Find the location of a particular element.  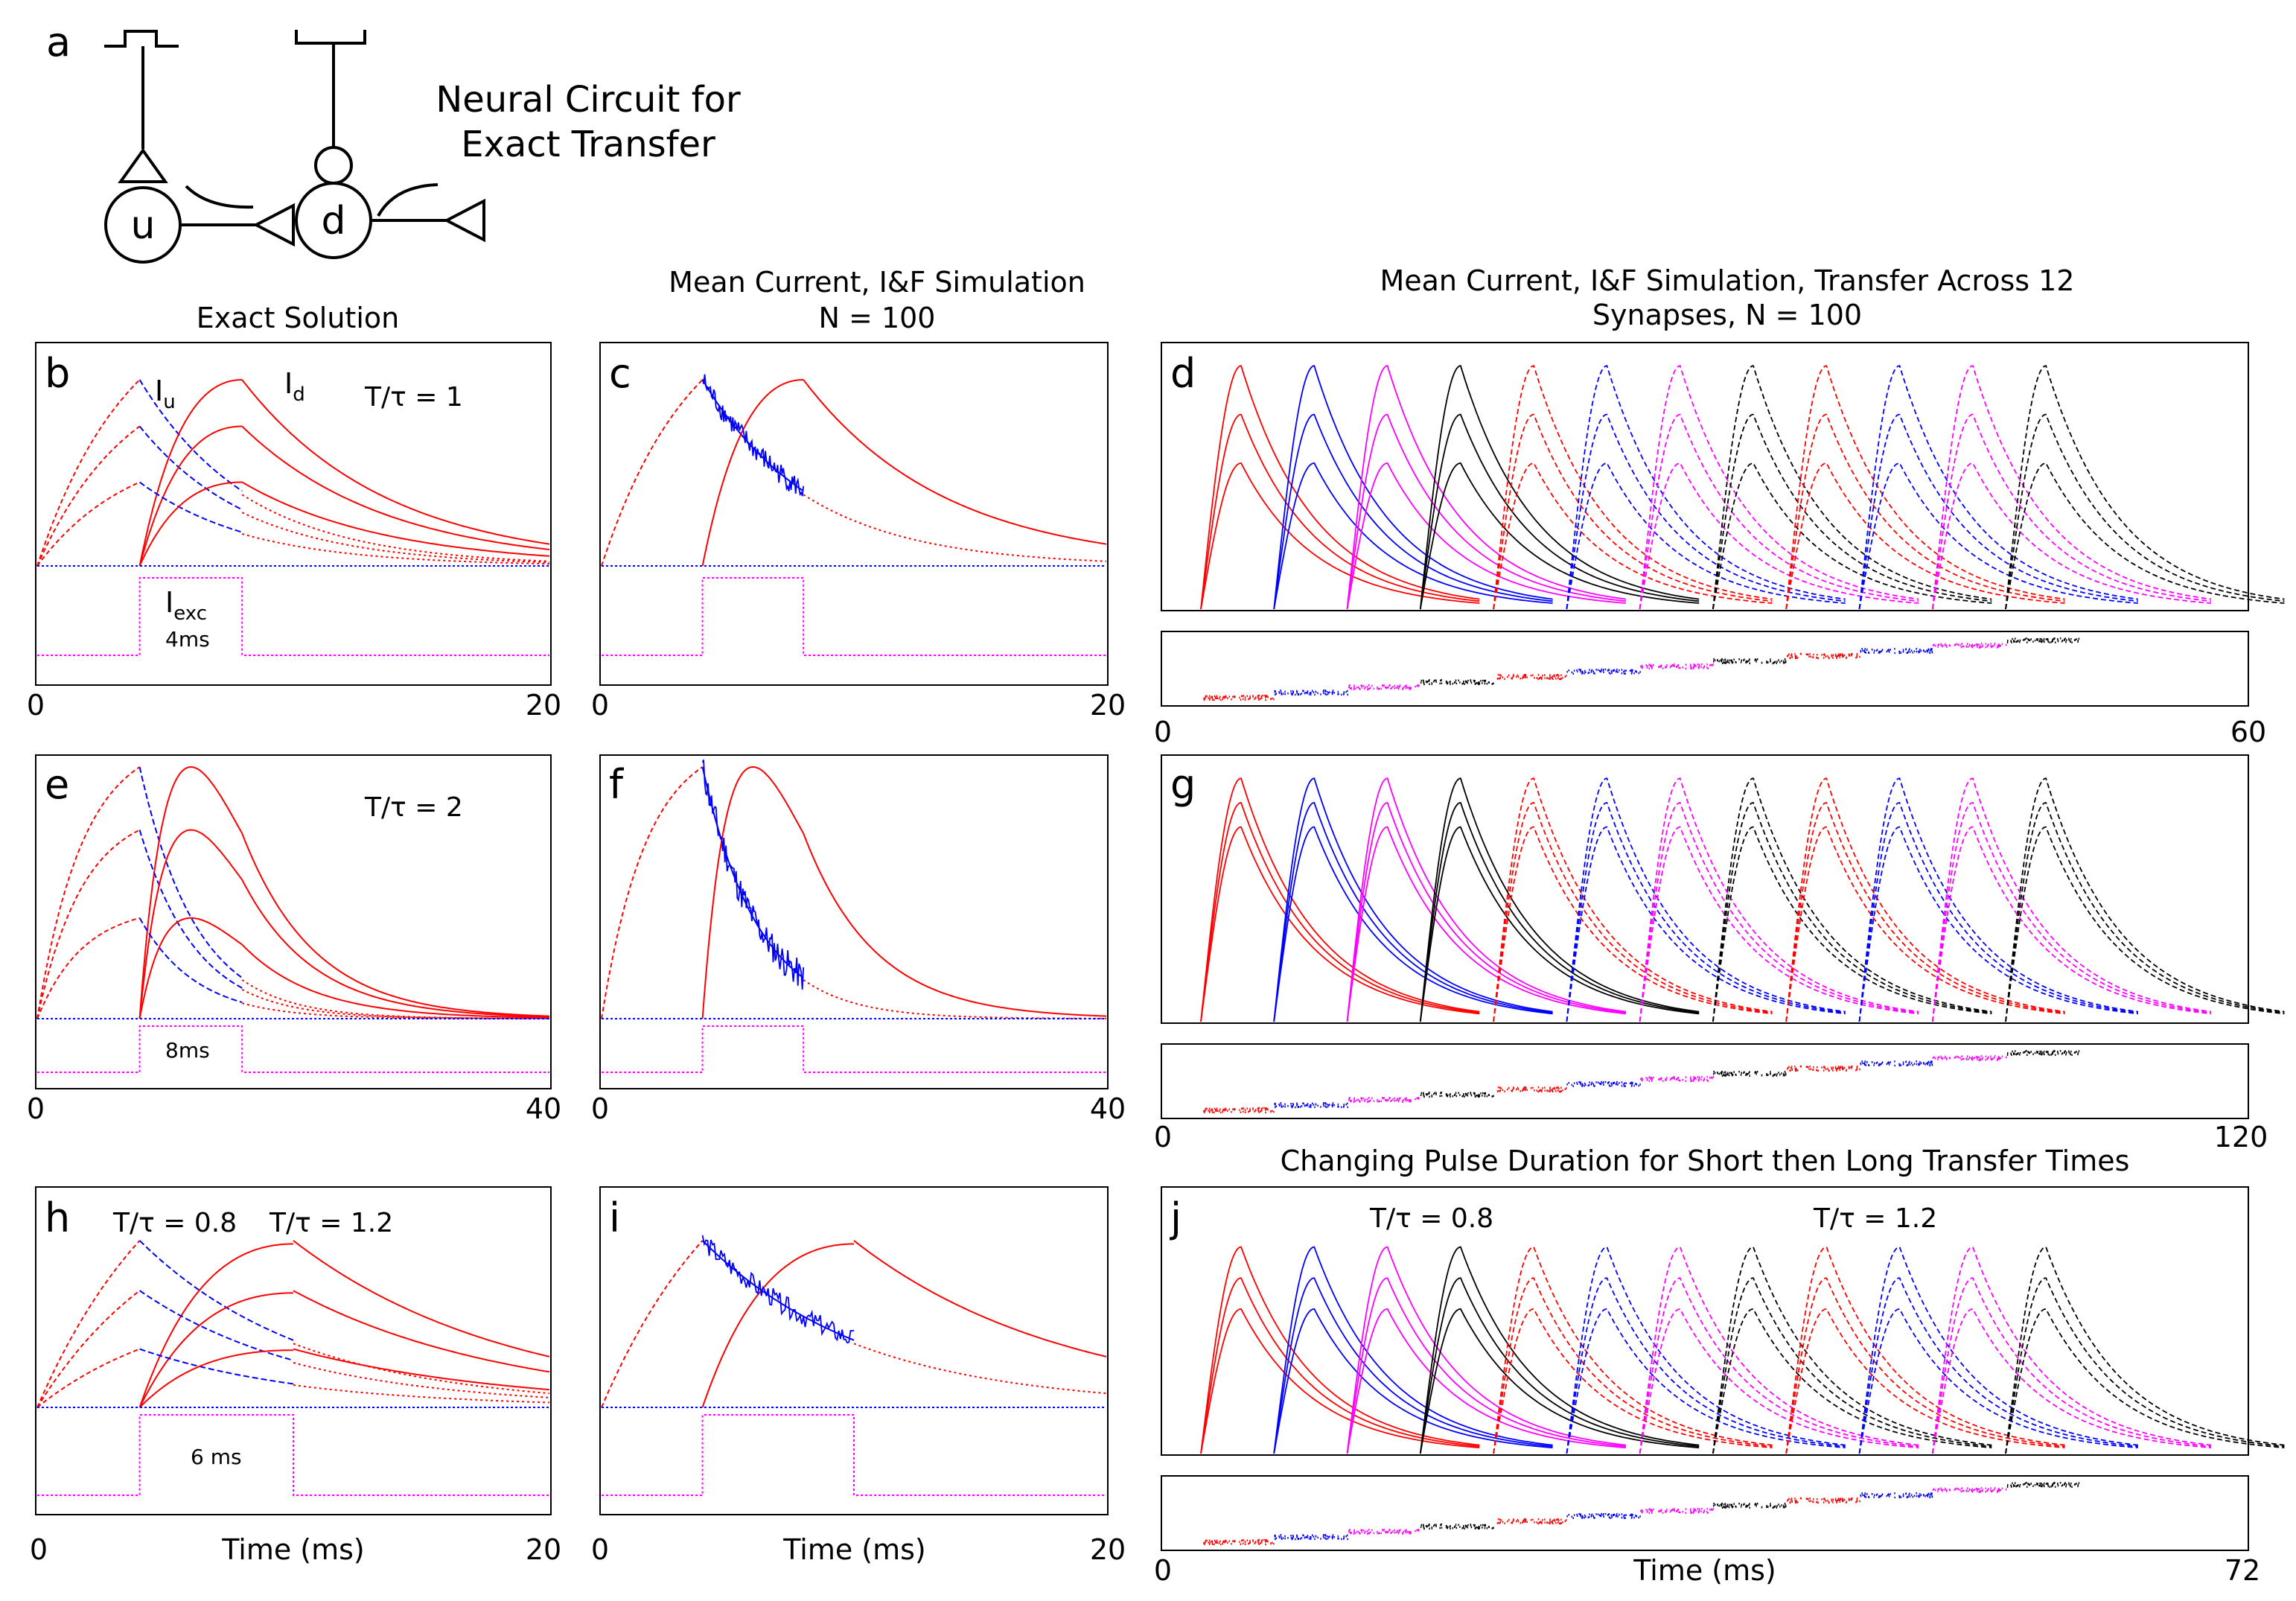

tick-j-min: 0 is located at coordinates (1163, 1570).